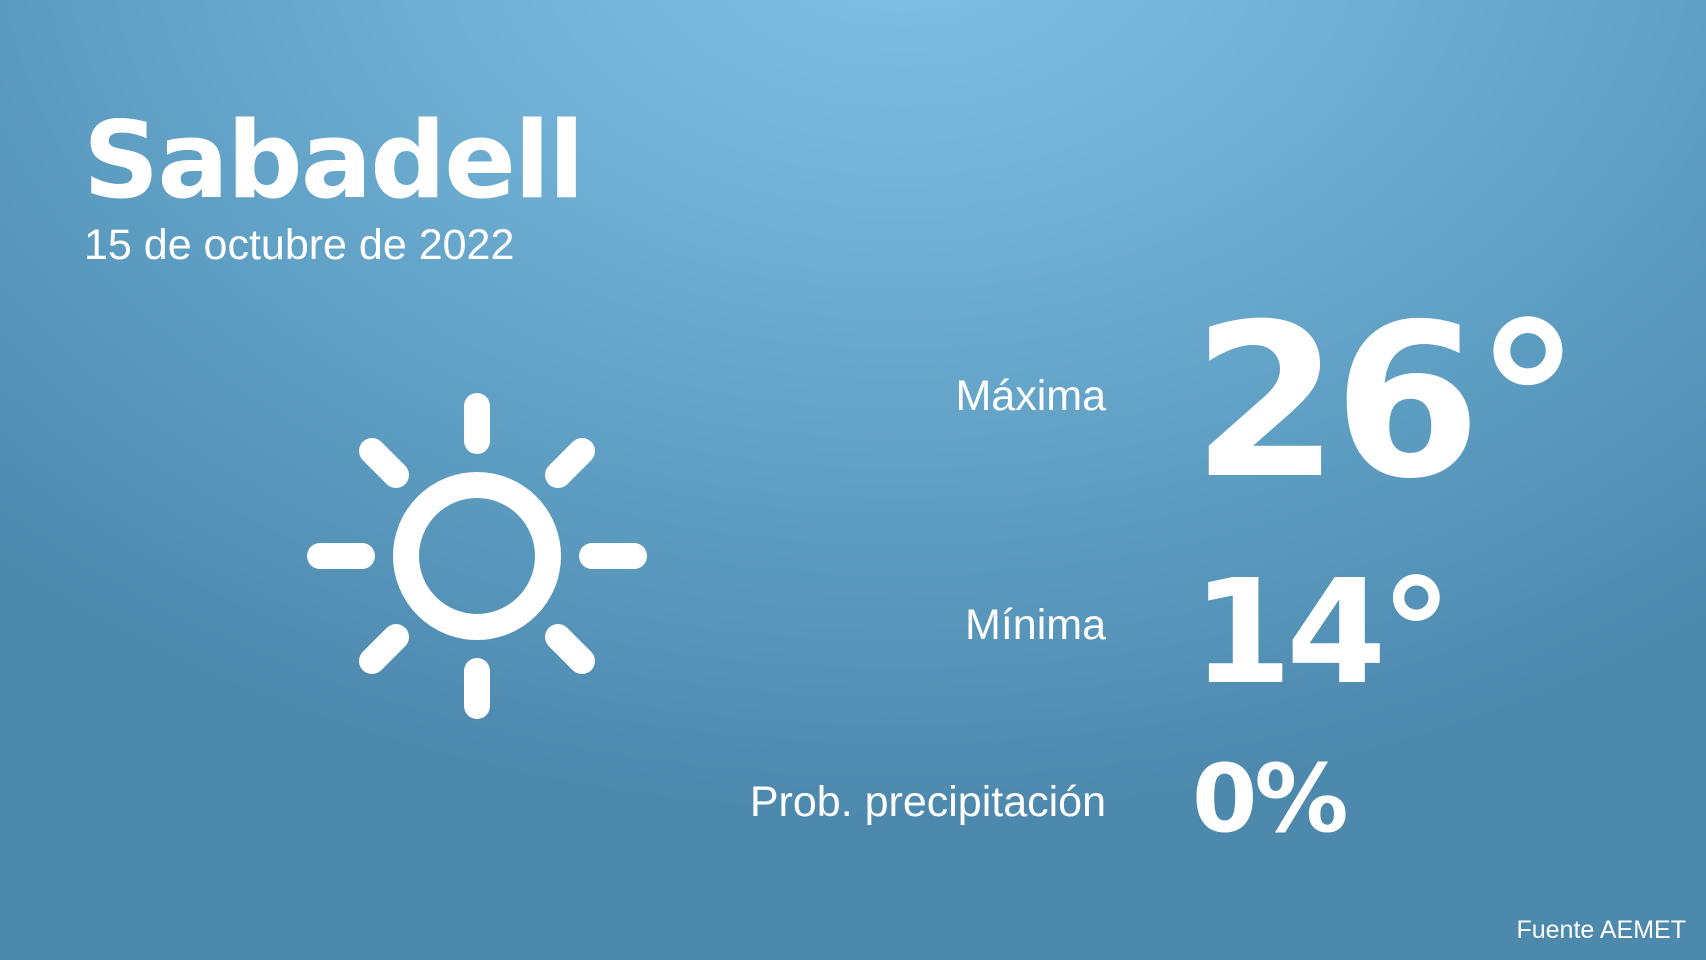 Image resolution: width=1706 pixels, height=960 pixels. Describe the element at coordinates (1386, 401) in the screenshot. I see `max-temp-value: 26°` at that location.